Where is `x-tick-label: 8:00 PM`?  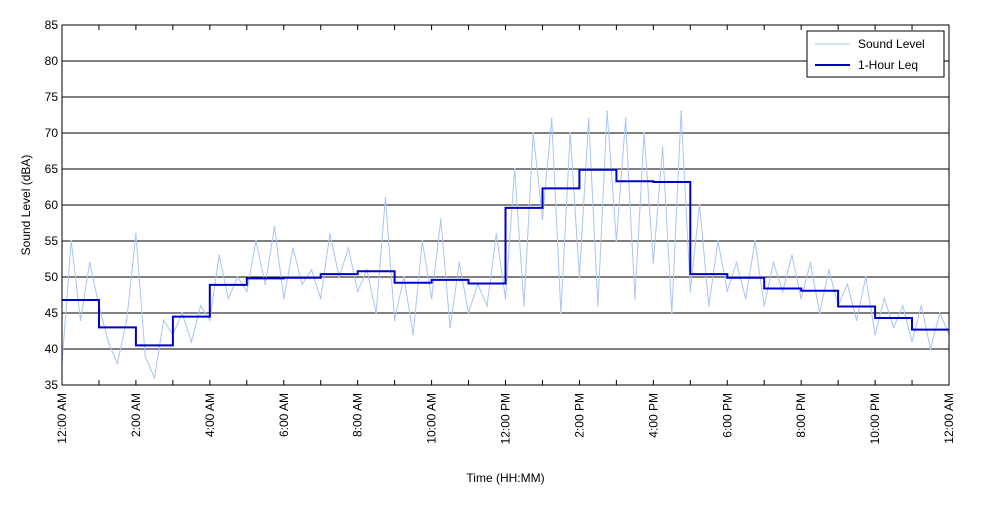 x-tick-label: 8:00 PM is located at coordinates (801, 415).